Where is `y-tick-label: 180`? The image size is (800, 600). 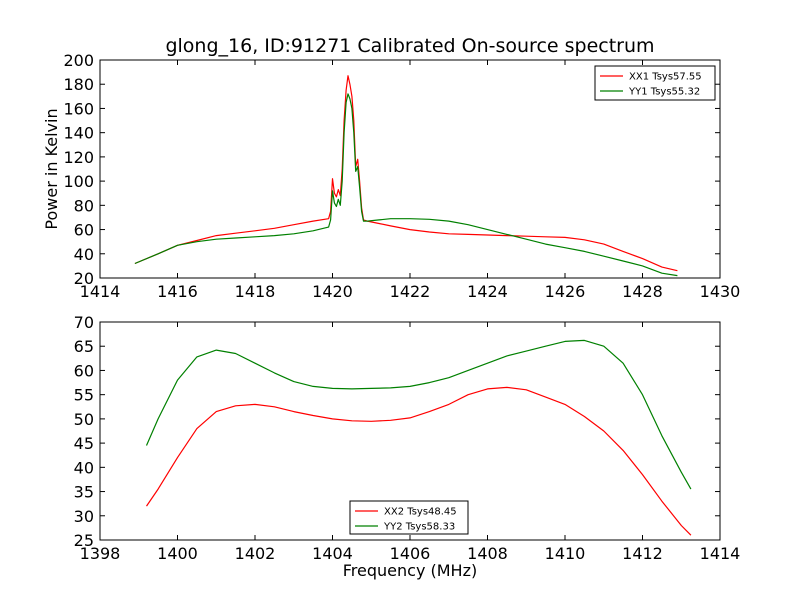
y-tick-label: 180 is located at coordinates (78, 84).